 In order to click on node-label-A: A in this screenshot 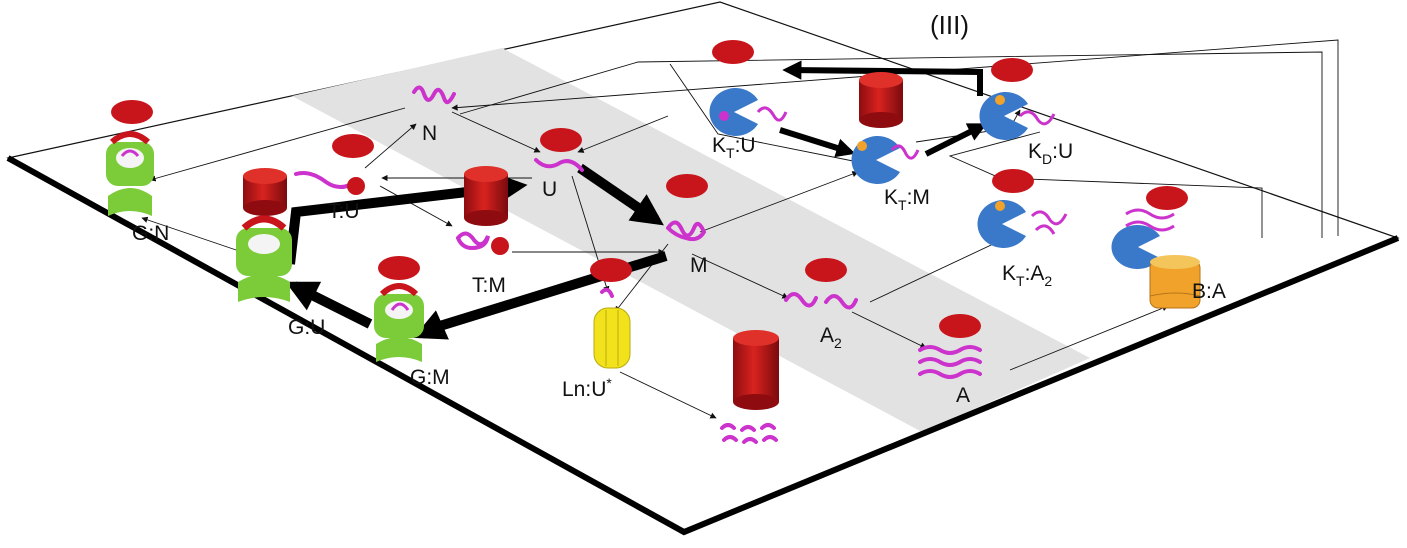, I will do `click(963, 395)`.